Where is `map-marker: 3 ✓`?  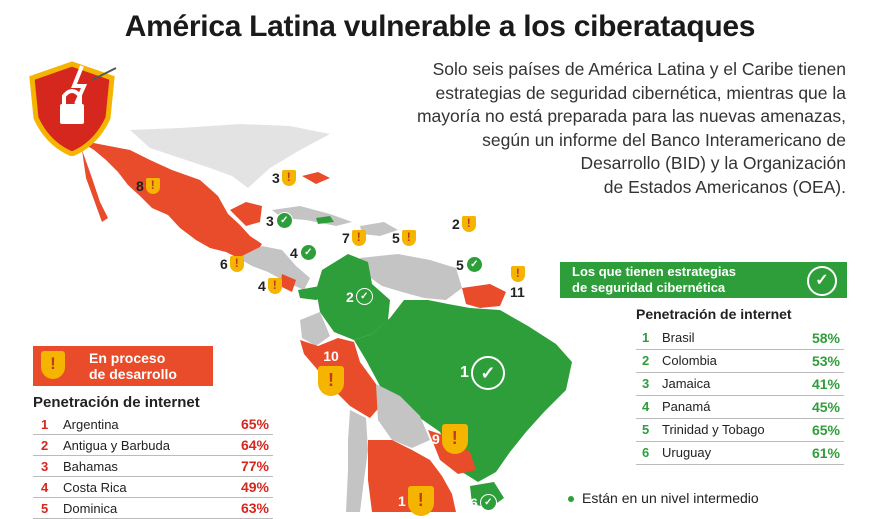
map-marker: 3 ✓ is located at coordinates (279, 220).